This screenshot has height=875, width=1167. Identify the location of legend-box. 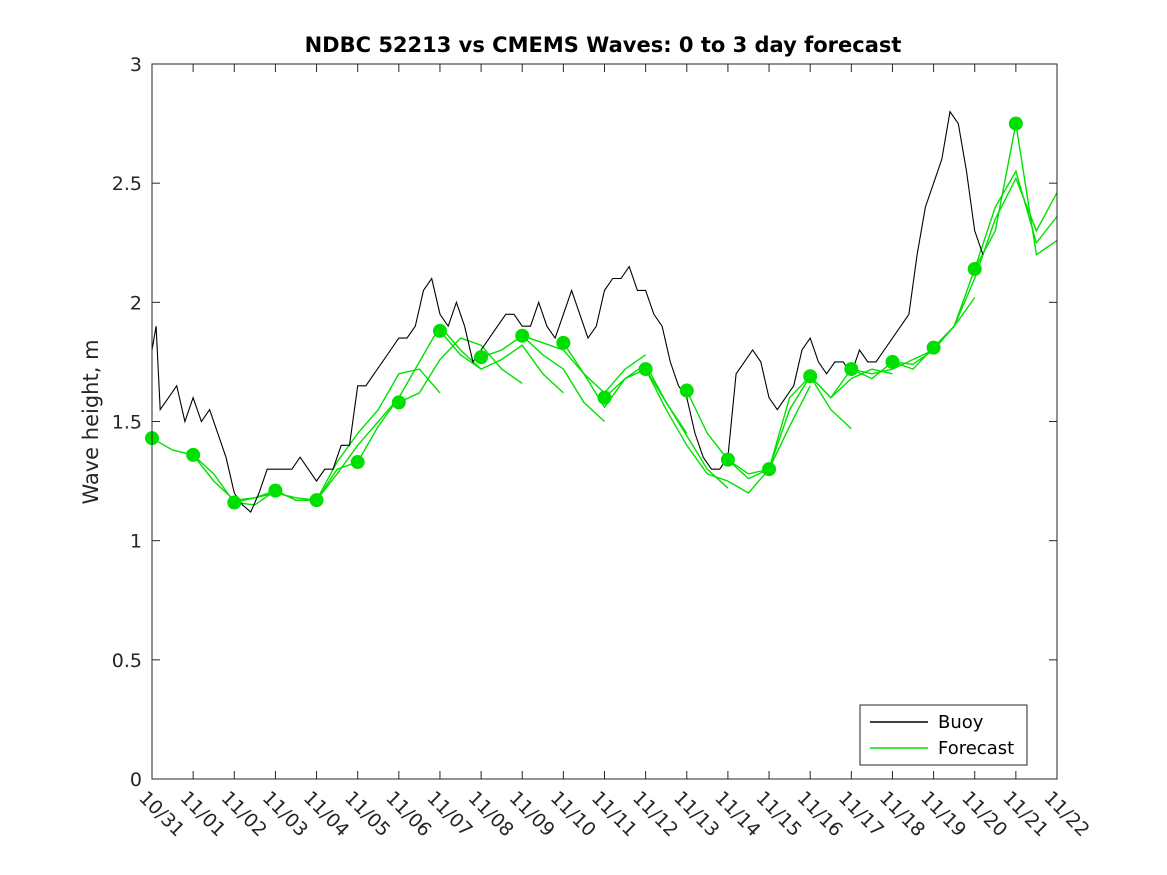
(943, 735).